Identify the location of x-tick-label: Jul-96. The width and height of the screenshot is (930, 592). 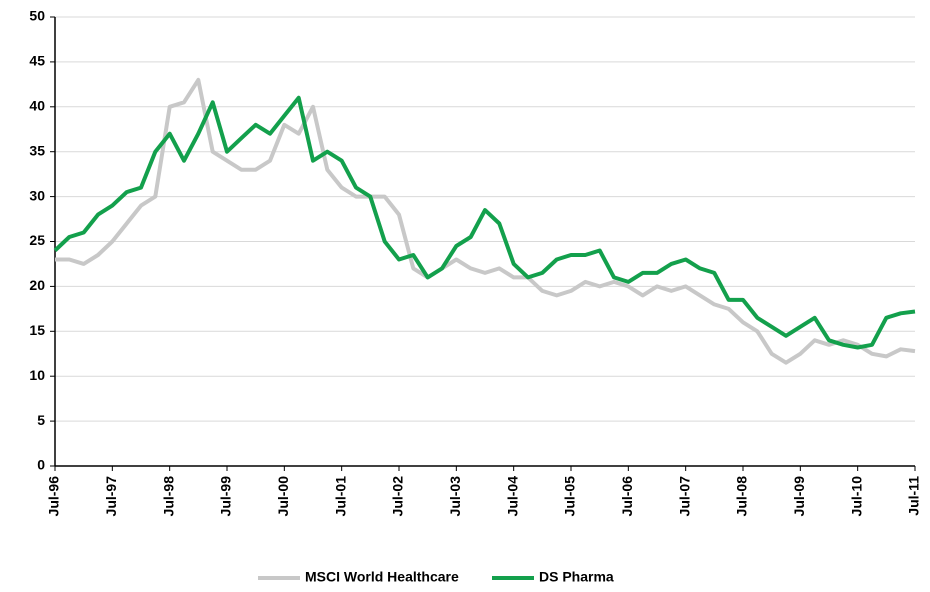
(54, 496).